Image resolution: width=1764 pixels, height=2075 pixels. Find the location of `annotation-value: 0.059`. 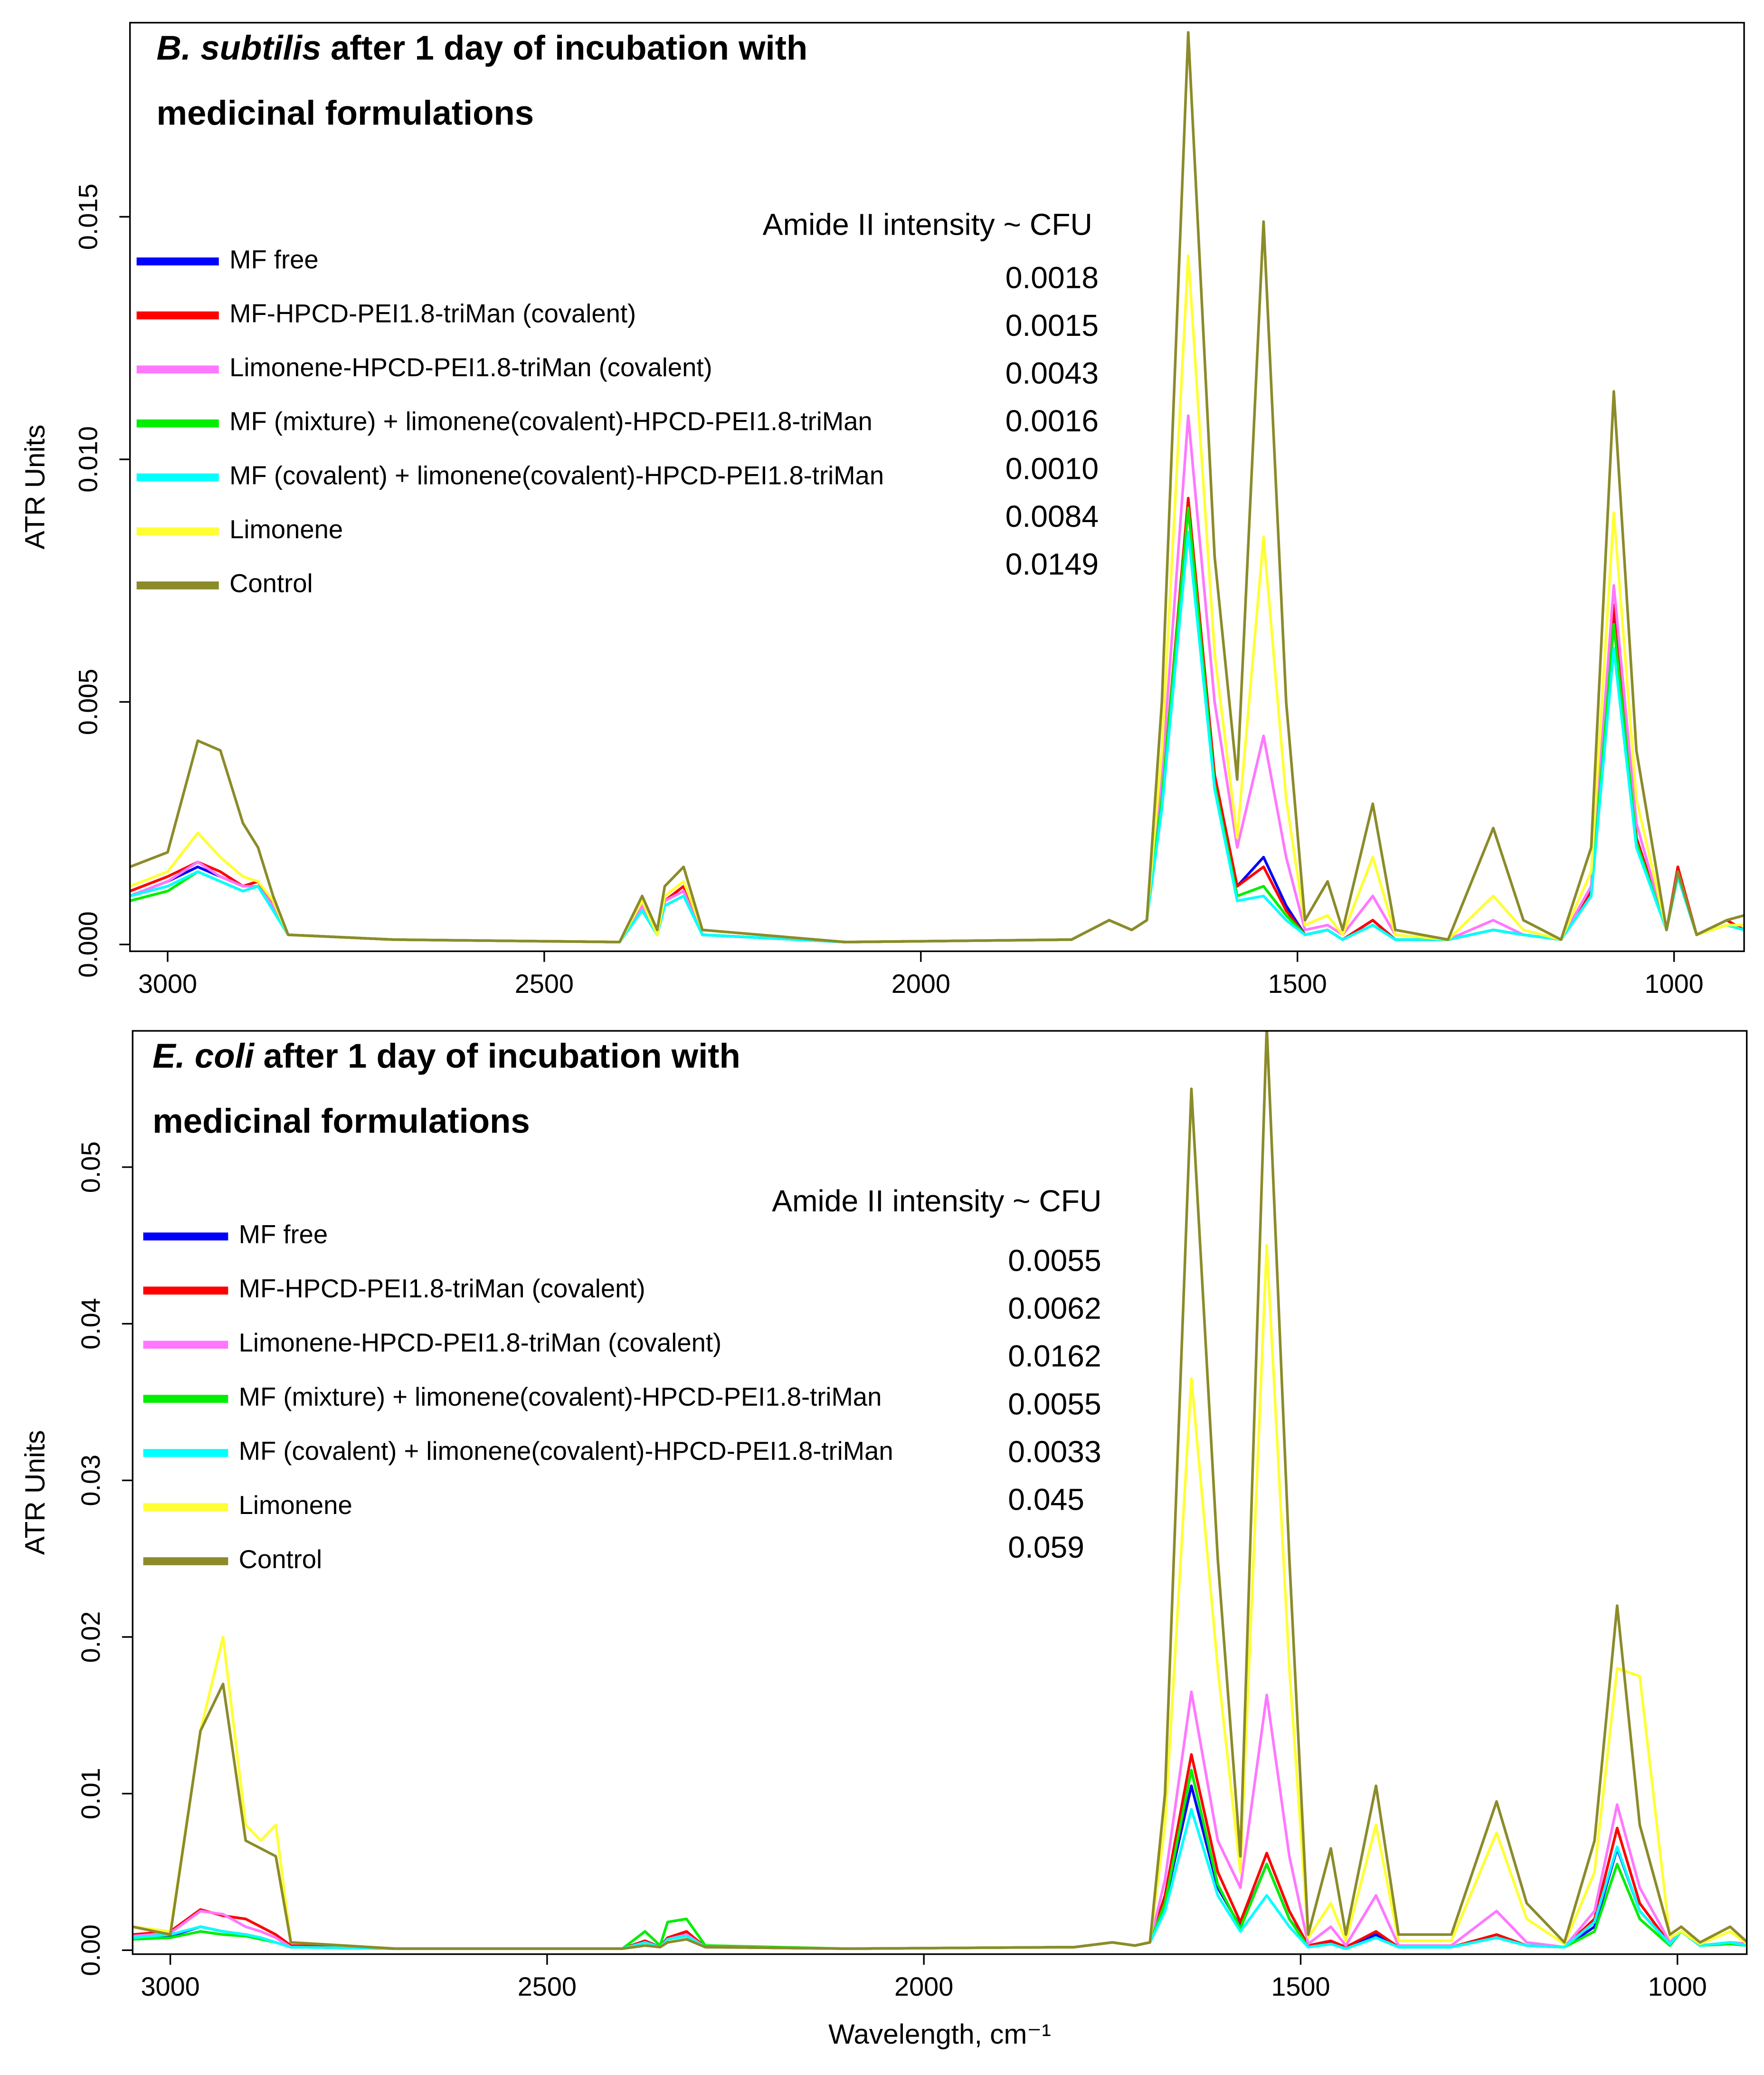

annotation-value: 0.059 is located at coordinates (1046, 1547).